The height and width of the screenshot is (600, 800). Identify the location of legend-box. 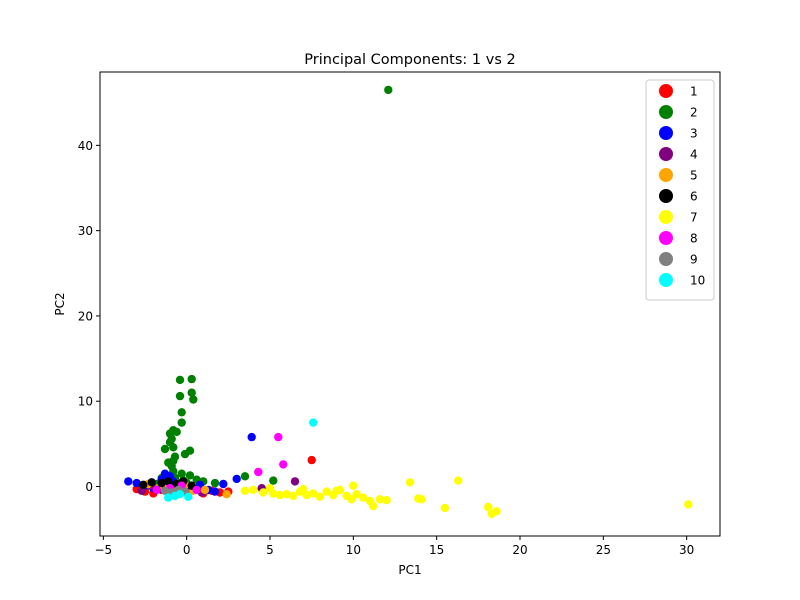
(680, 190).